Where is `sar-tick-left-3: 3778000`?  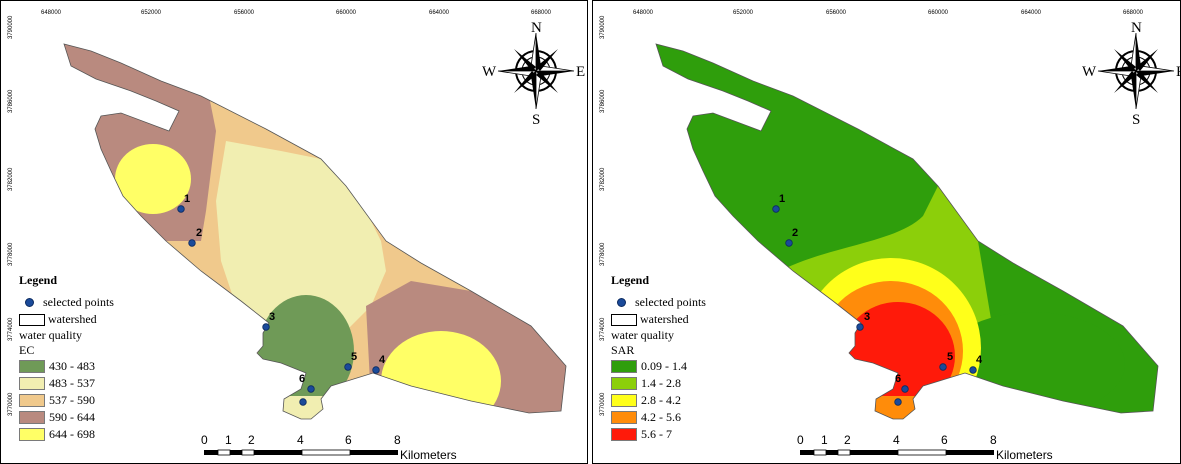
sar-tick-left-3: 3778000 is located at coordinates (603, 254).